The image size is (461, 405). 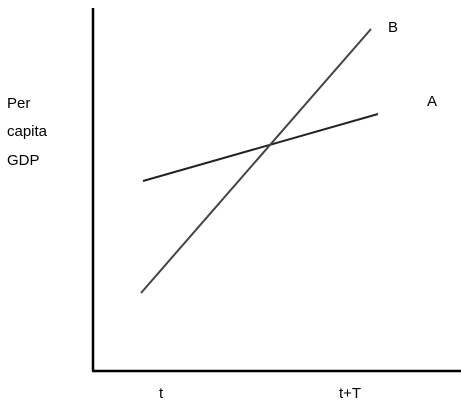 I want to click on series-label-a: A, so click(x=432, y=101).